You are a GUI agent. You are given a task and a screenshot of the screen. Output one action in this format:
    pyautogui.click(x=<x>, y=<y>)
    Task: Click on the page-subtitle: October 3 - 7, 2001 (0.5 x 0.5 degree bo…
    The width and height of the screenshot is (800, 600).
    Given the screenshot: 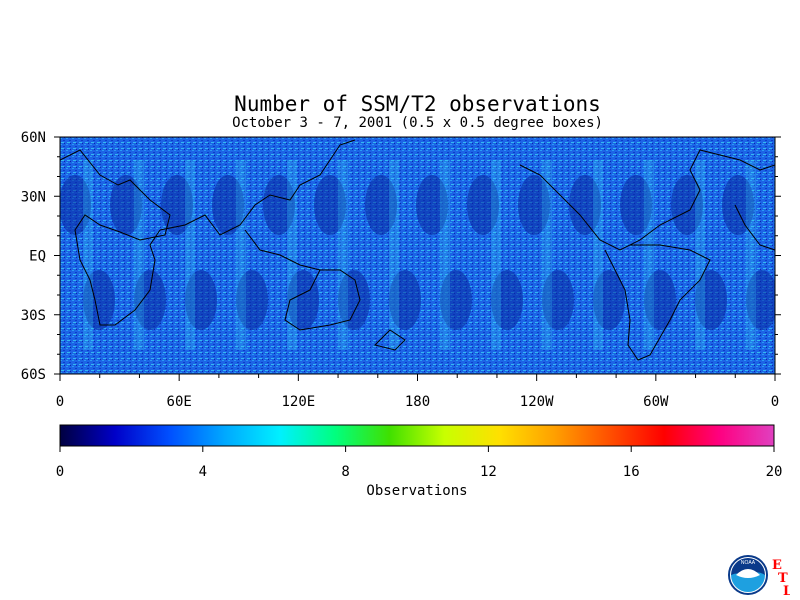 What is the action you would take?
    pyautogui.click(x=417, y=123)
    